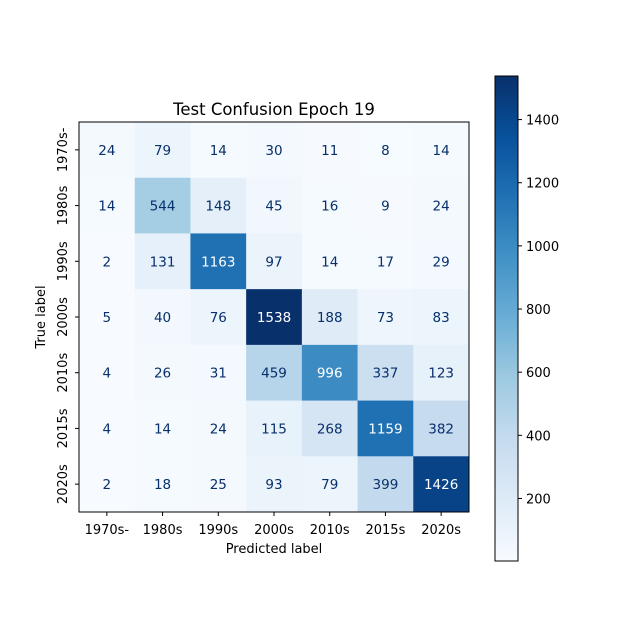 The image size is (630, 630). I want to click on cell-value-label: 97, so click(273, 262).